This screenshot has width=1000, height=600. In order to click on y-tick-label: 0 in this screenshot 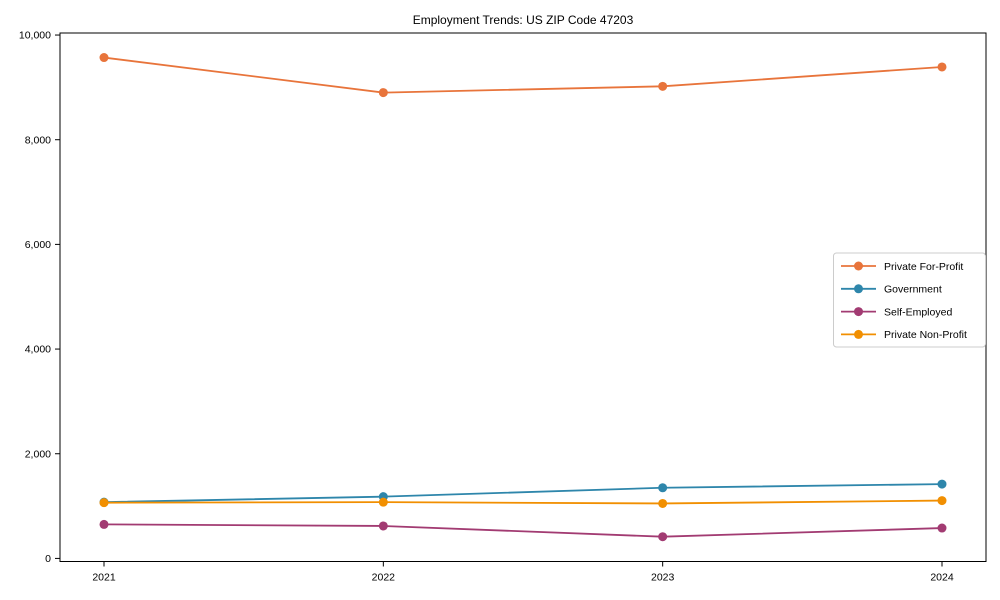, I will do `click(48, 559)`.